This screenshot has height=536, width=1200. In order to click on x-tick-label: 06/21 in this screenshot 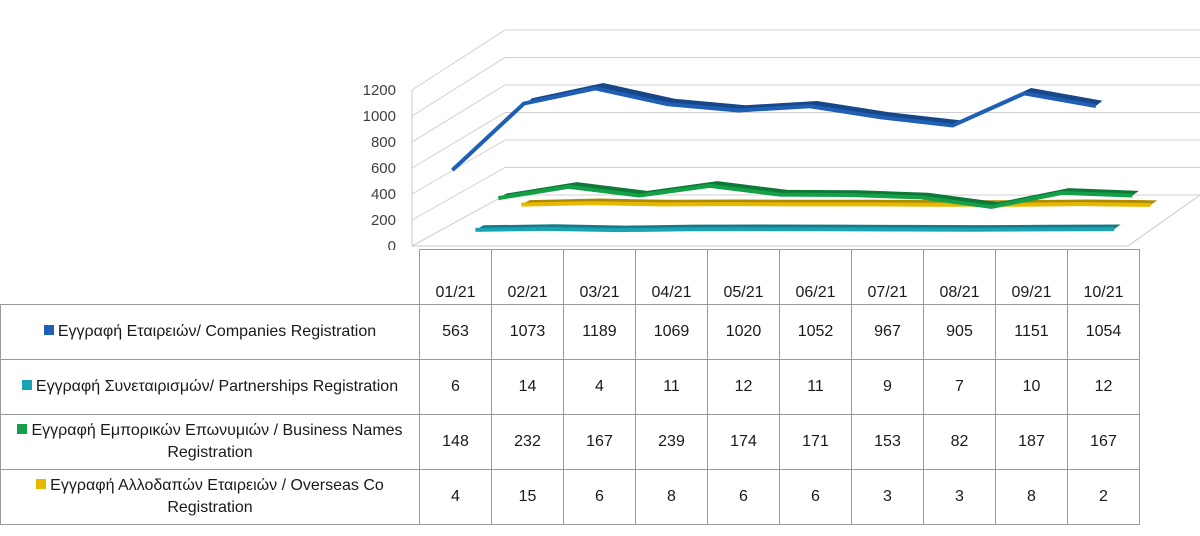, I will do `click(815, 277)`.